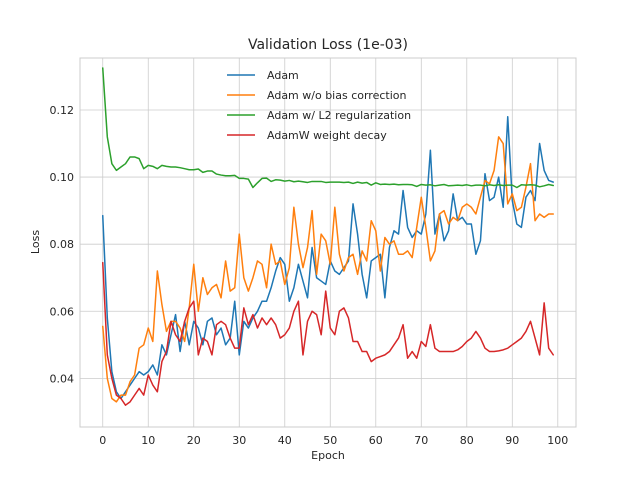  What do you see at coordinates (62, 311) in the screenshot?
I see `y-tick-label: 0.06` at bounding box center [62, 311].